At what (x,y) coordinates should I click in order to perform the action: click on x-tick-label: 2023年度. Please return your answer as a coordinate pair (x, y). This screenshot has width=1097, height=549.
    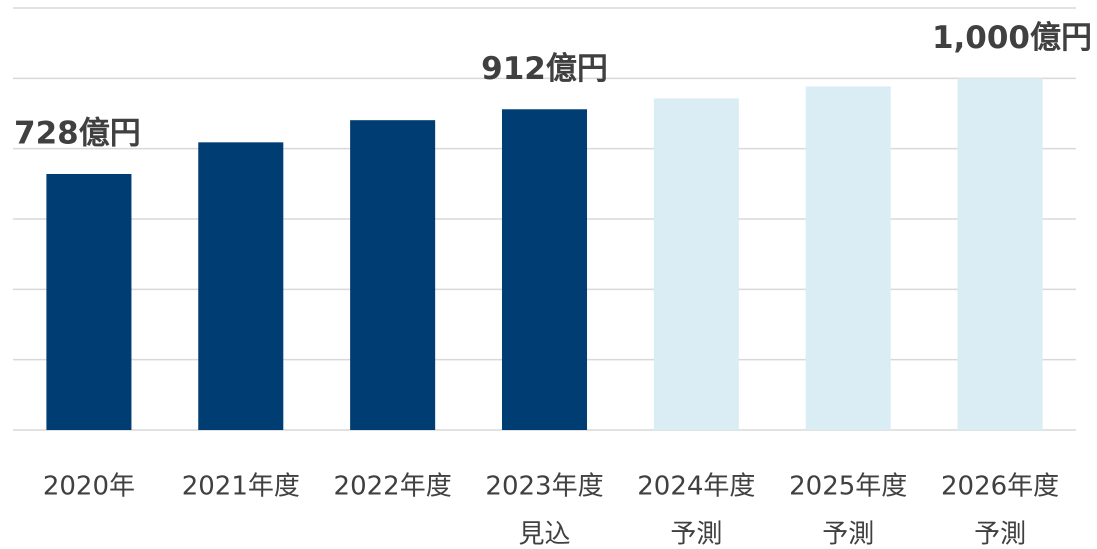
    Looking at the image, I should click on (544, 487).